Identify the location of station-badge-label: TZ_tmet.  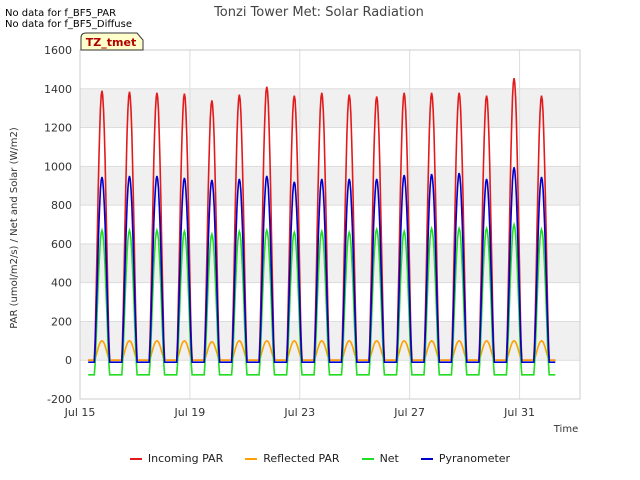
(111, 42).